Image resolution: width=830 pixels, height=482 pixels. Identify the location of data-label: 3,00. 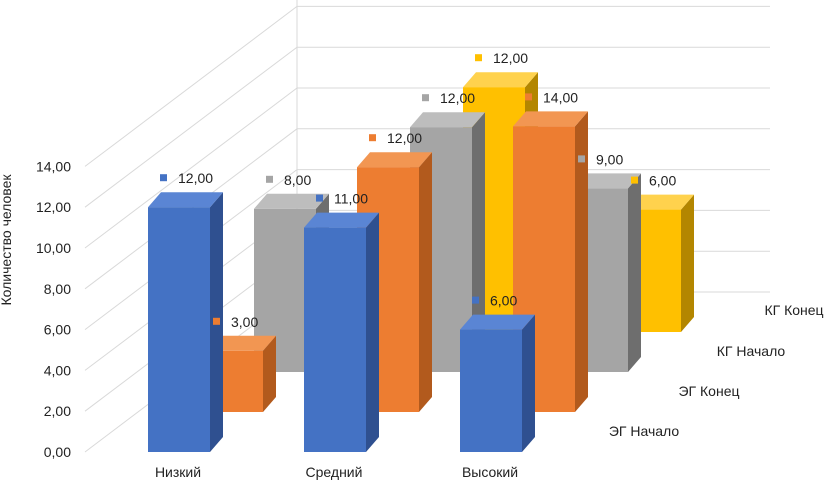
(244, 322).